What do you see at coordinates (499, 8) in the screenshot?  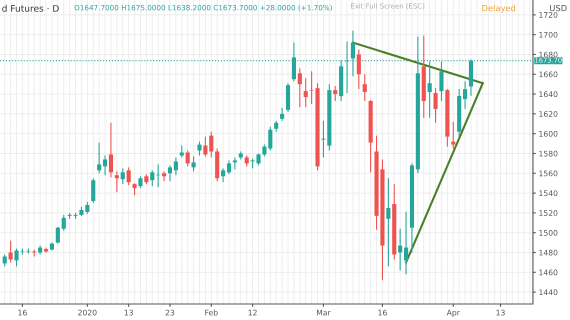 I see `annotation: Delayed` at bounding box center [499, 8].